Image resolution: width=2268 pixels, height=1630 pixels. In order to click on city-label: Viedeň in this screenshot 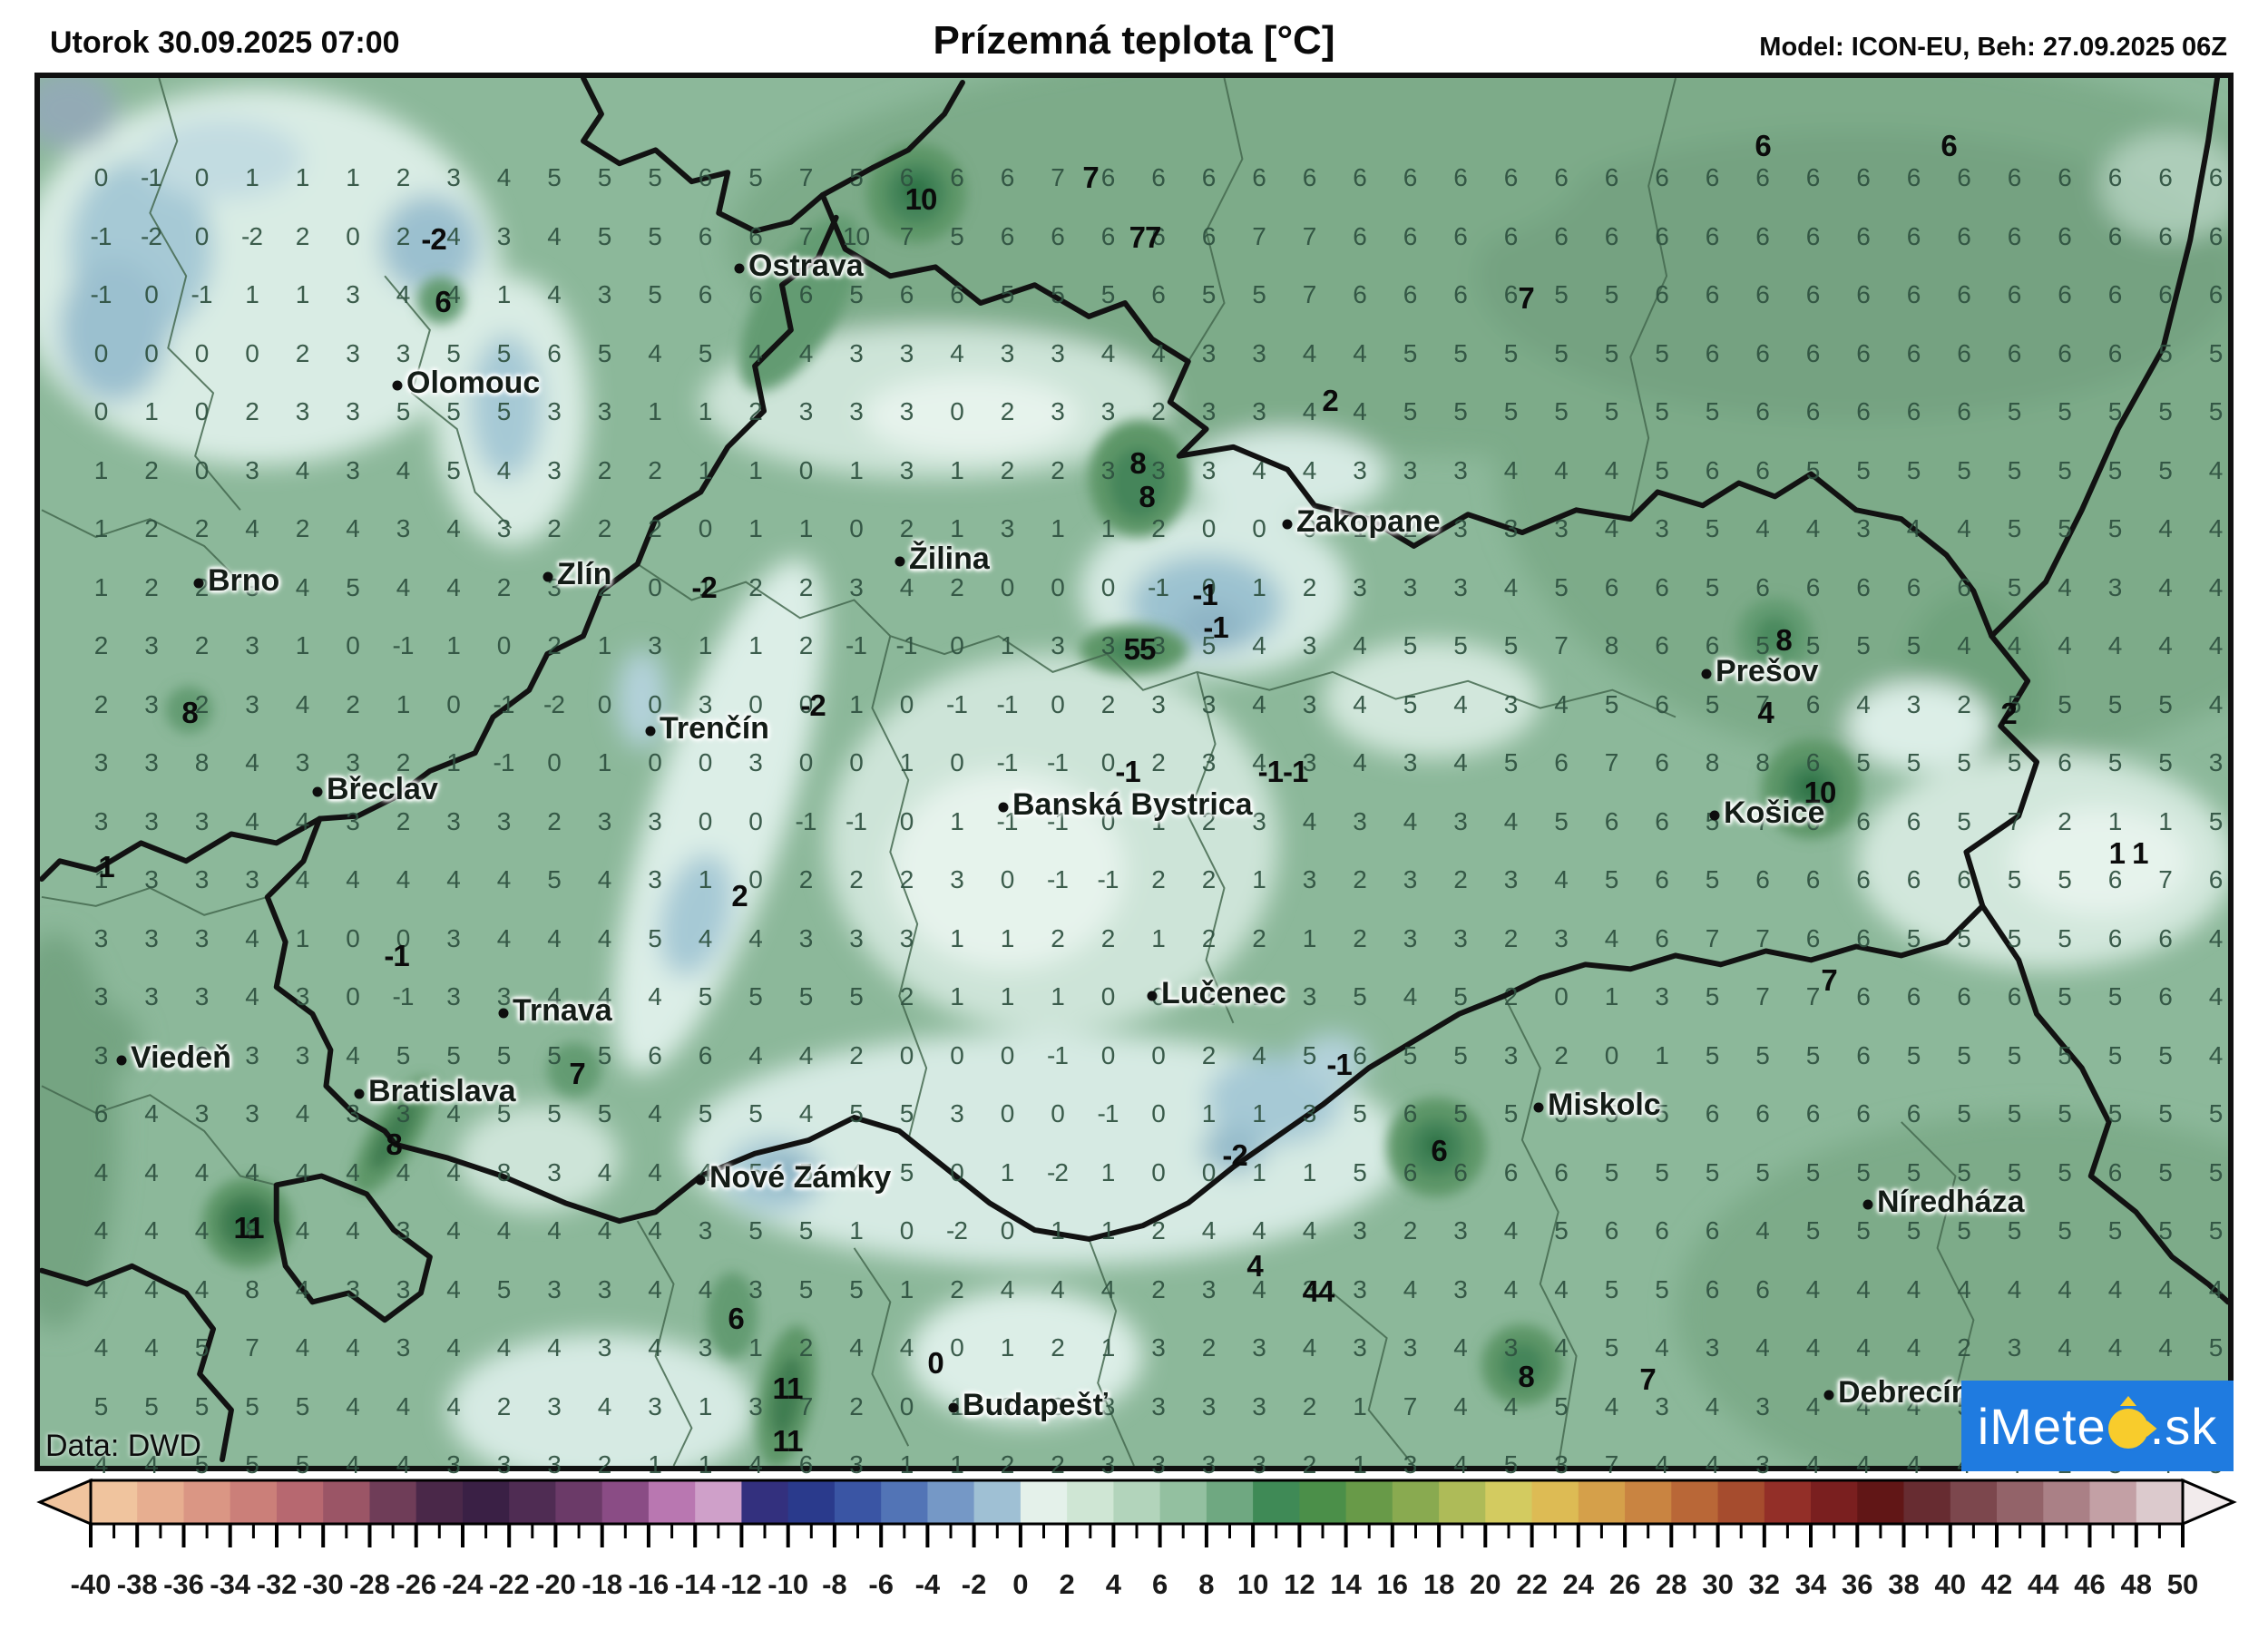, I will do `click(181, 1058)`.